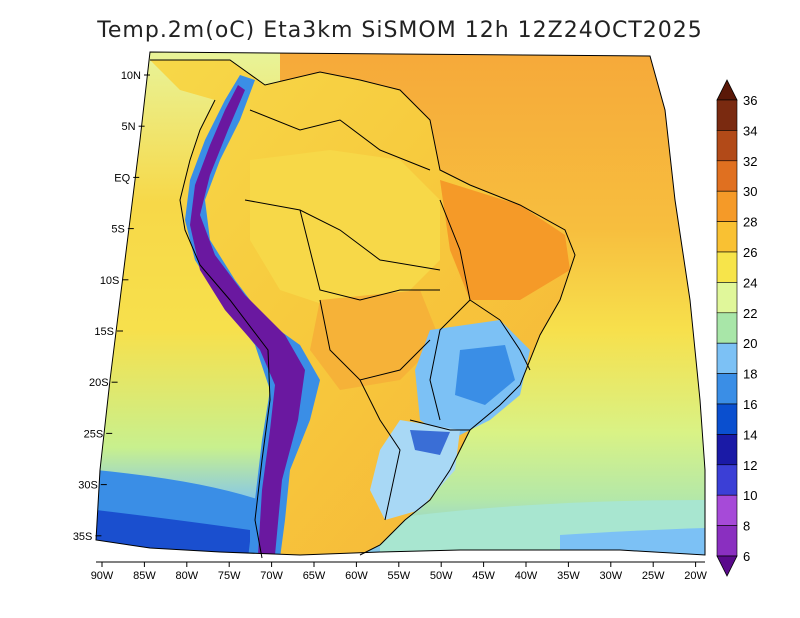 This screenshot has width=800, height=618. I want to click on lon-tick-label: 70W, so click(271, 576).